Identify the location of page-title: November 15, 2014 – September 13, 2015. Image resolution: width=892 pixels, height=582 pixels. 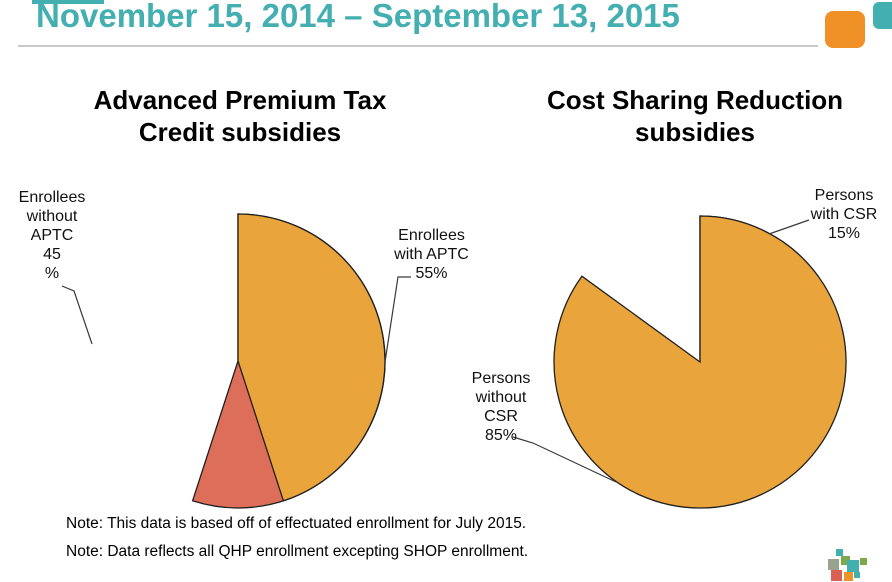
(358, 17).